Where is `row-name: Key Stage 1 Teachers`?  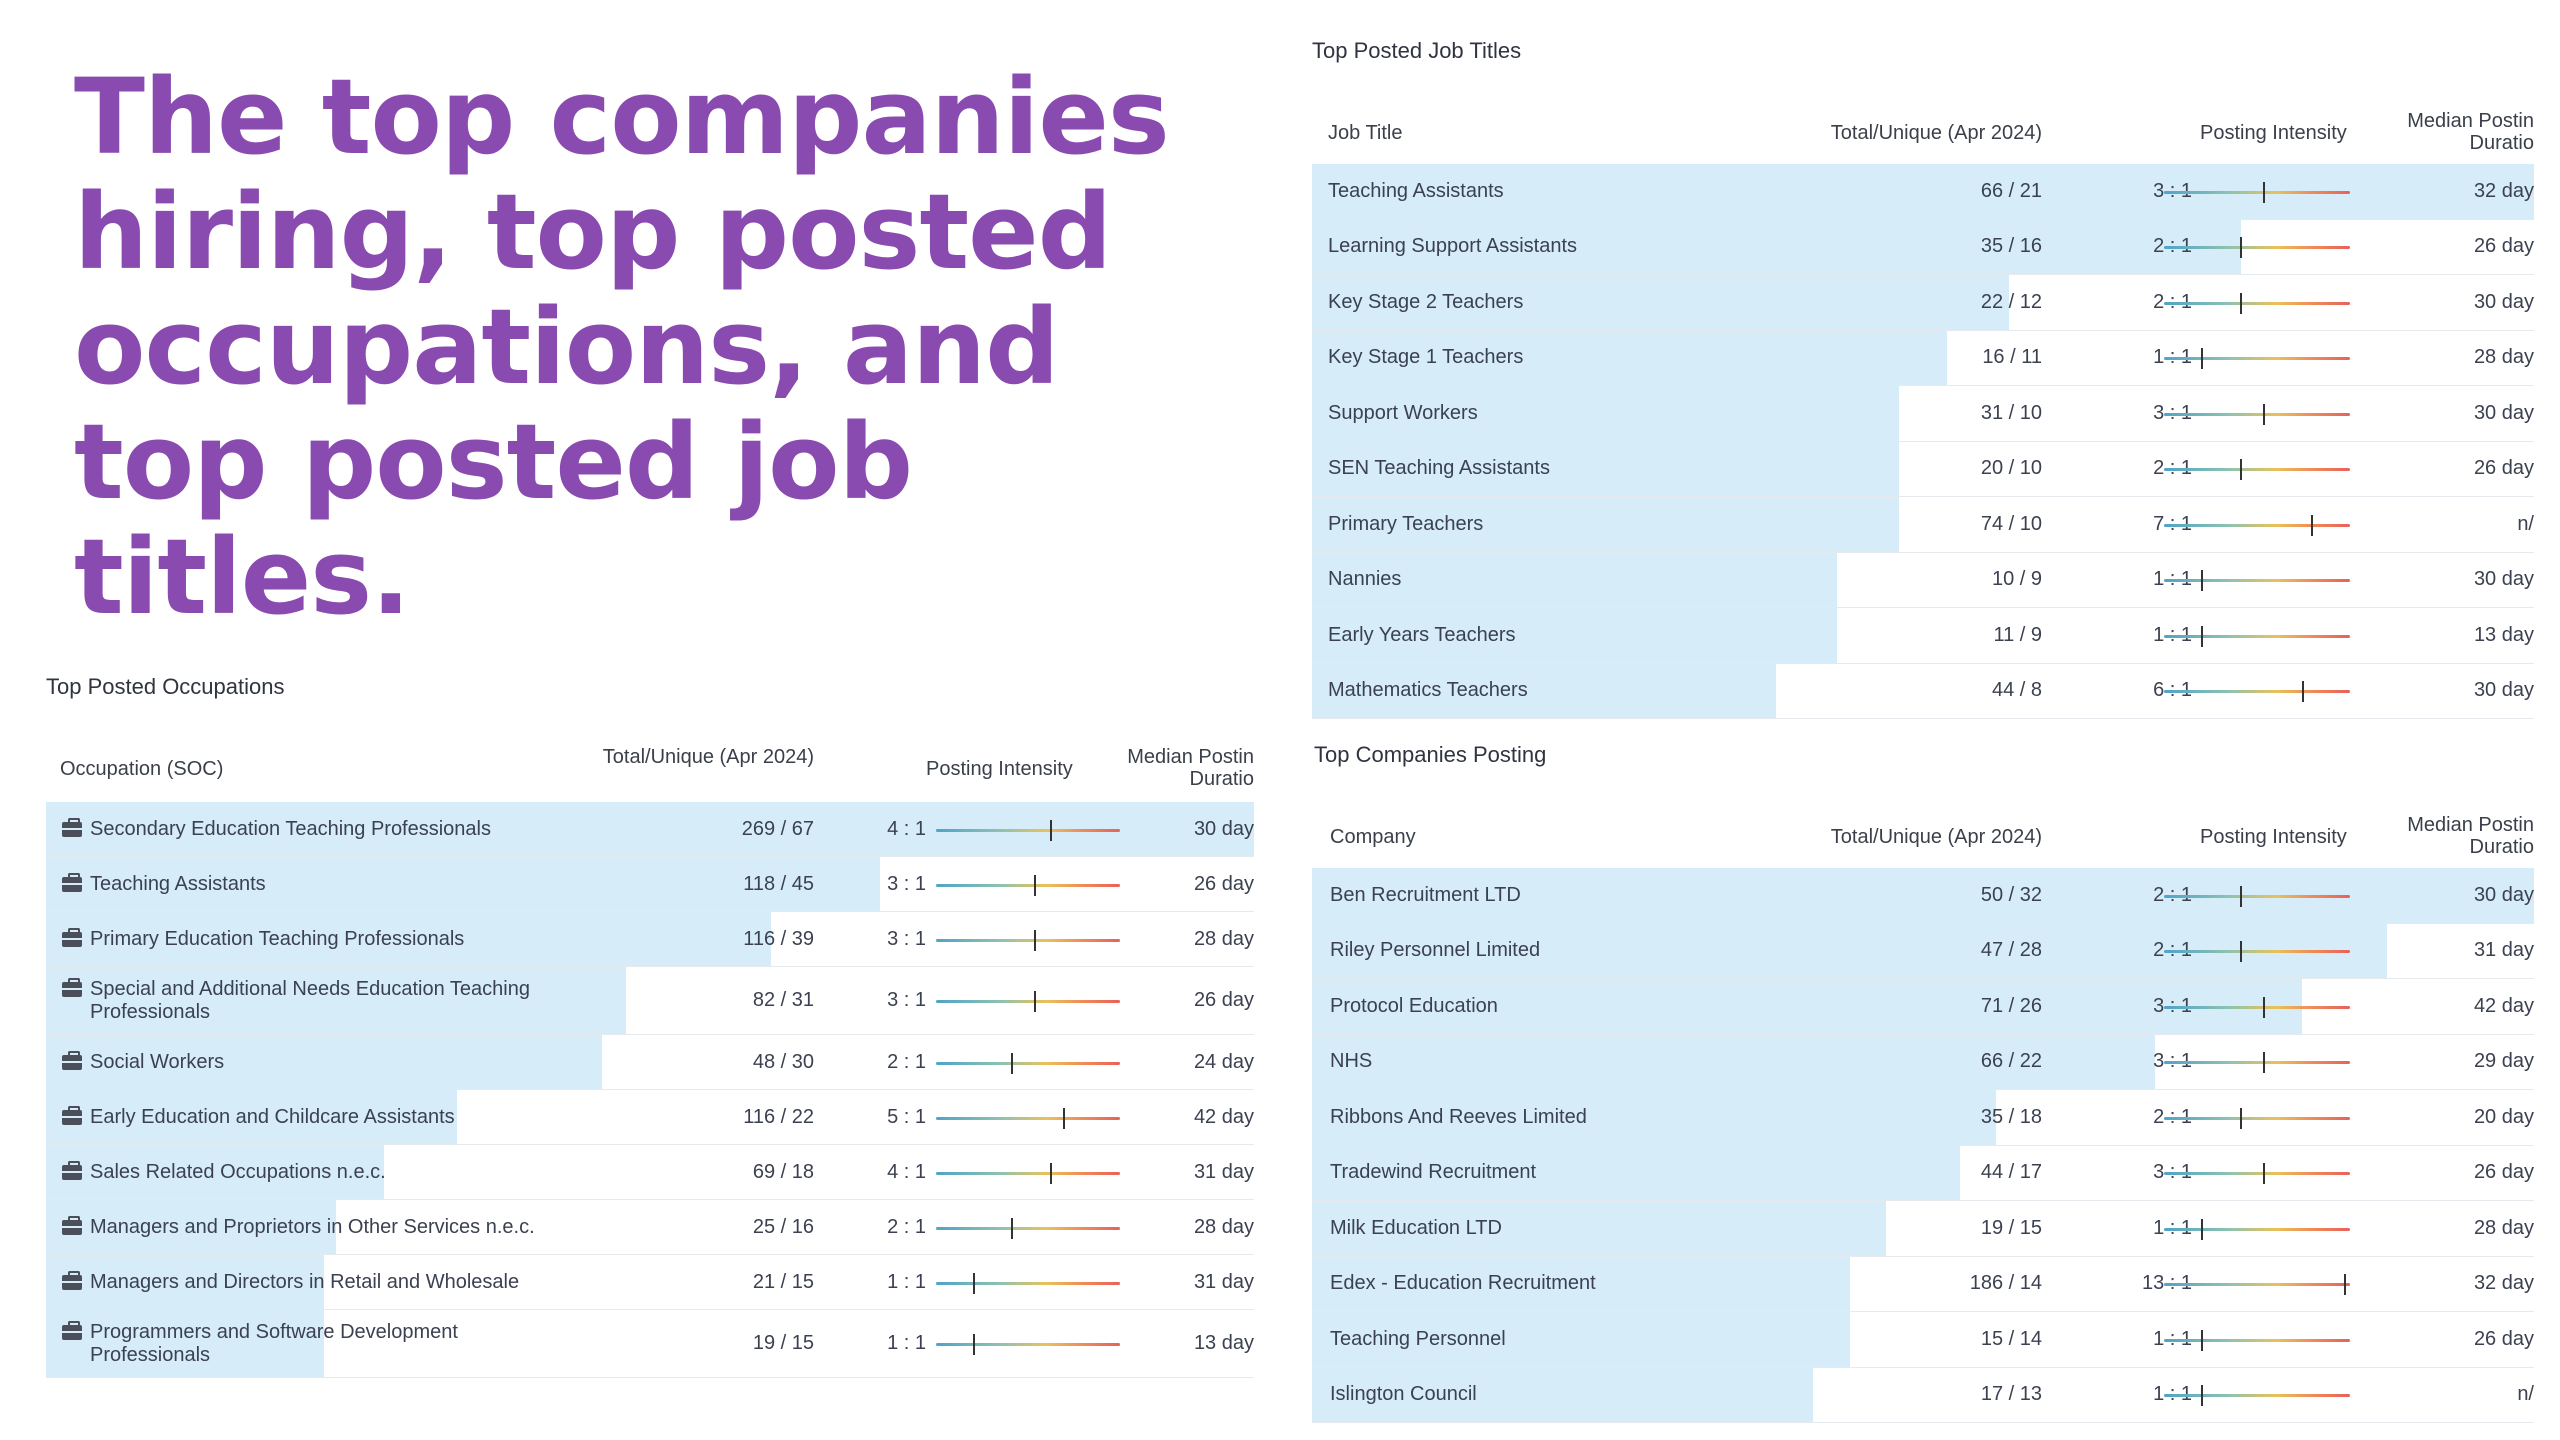
row-name: Key Stage 1 Teachers is located at coordinates (1426, 357).